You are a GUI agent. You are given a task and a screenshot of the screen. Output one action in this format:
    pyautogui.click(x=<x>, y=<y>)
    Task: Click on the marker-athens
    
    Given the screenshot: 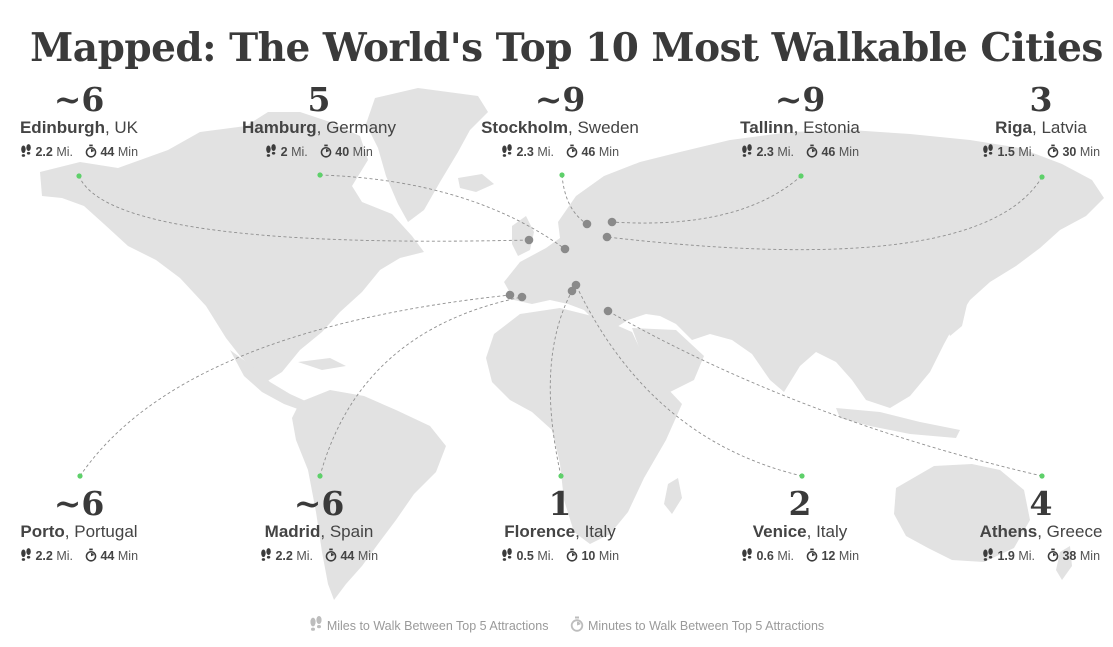 What is the action you would take?
    pyautogui.click(x=1042, y=476)
    